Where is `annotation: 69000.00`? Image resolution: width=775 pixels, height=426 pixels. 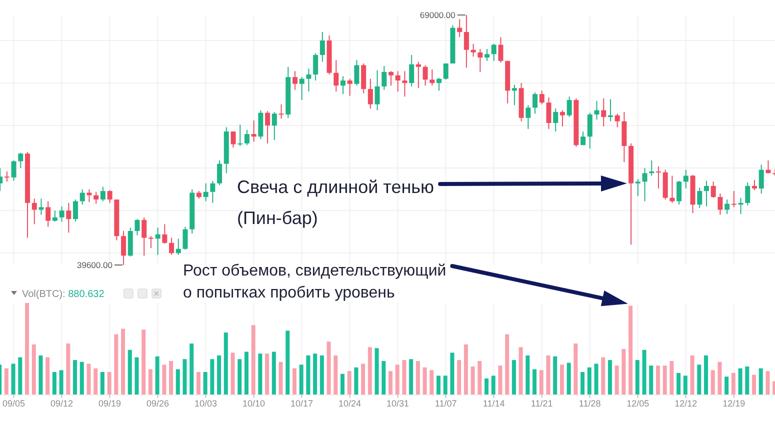 annotation: 69000.00 is located at coordinates (438, 15).